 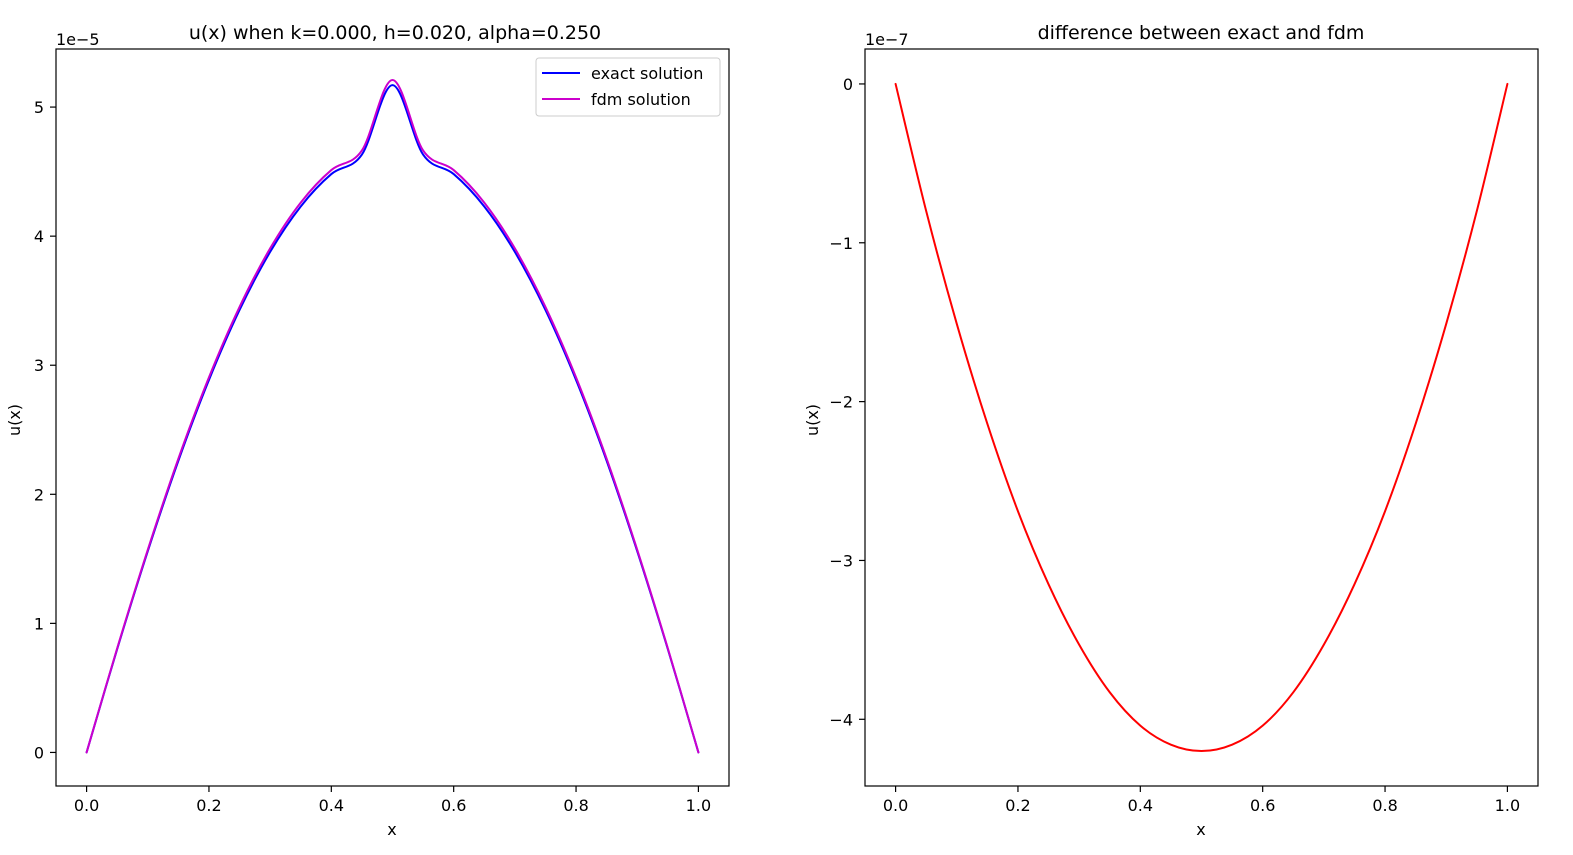 What do you see at coordinates (1200, 829) in the screenshot?
I see `right-x-axis-label: x` at bounding box center [1200, 829].